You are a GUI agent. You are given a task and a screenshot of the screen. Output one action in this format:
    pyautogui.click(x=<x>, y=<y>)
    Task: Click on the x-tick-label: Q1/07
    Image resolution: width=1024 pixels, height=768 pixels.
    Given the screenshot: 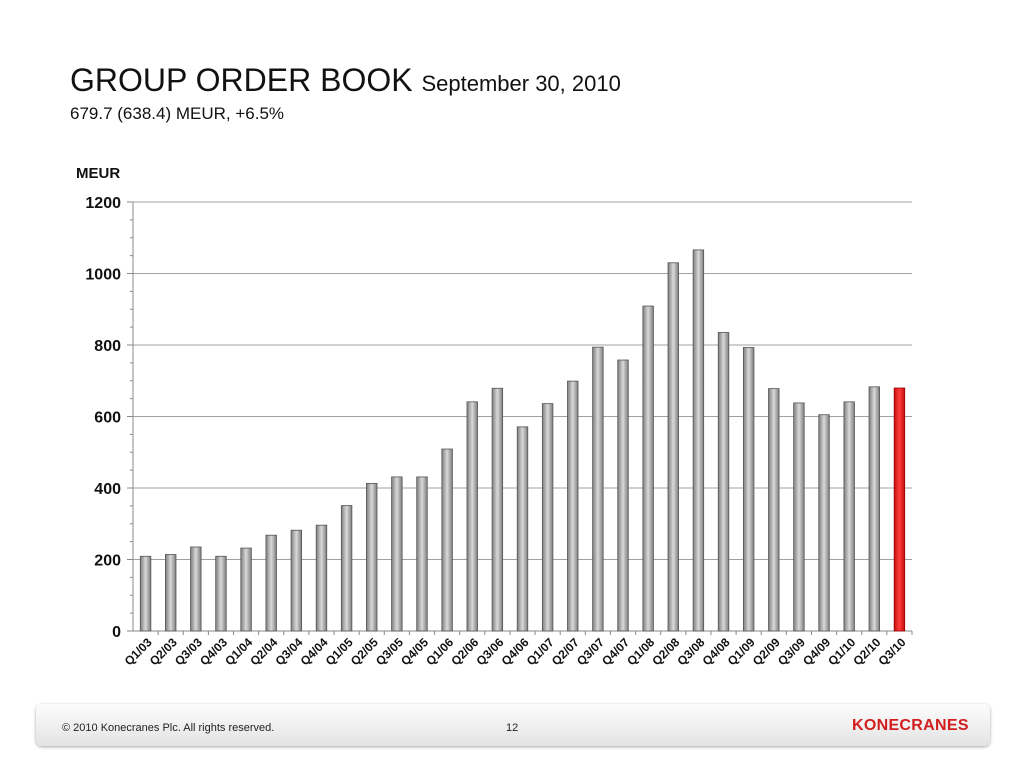 What is the action you would take?
    pyautogui.click(x=540, y=651)
    